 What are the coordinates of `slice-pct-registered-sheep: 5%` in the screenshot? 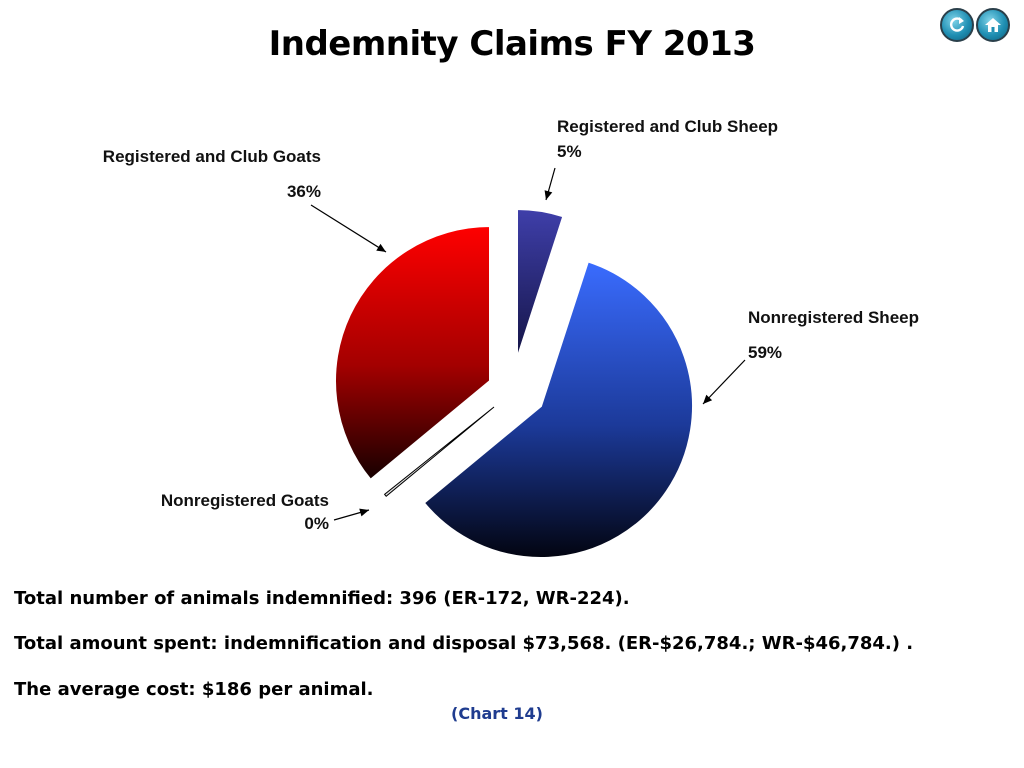 It's located at (569, 151).